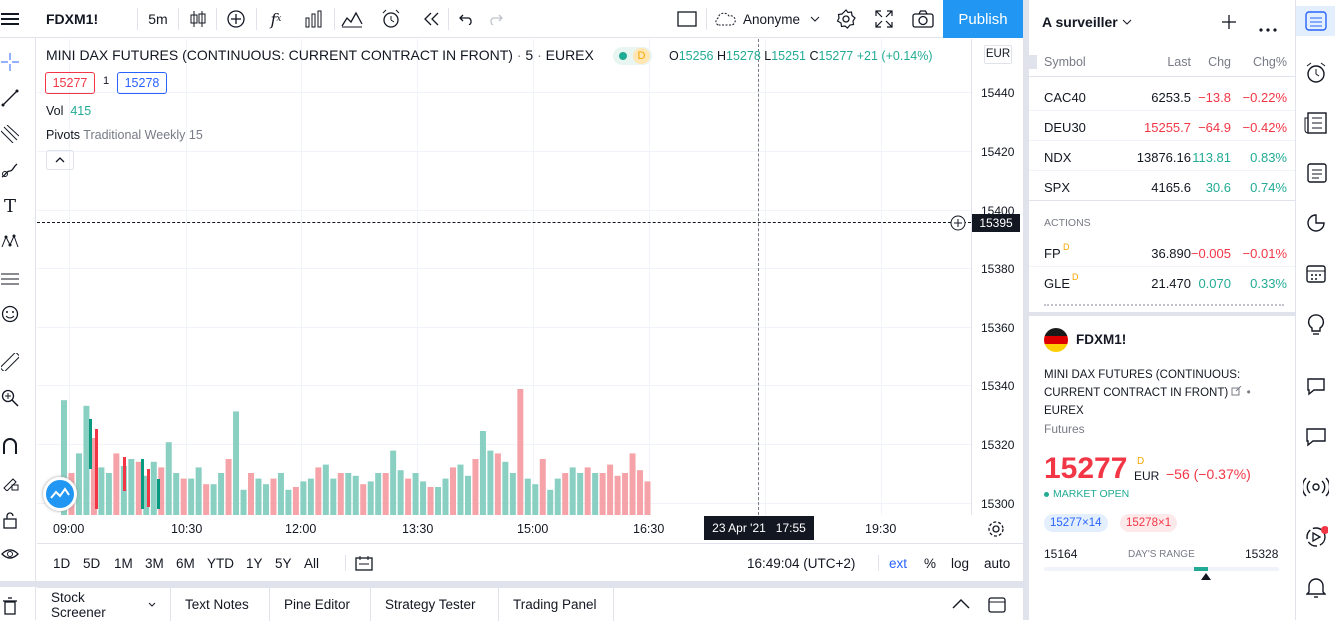  I want to click on axis-settings-icon, so click(996, 530).